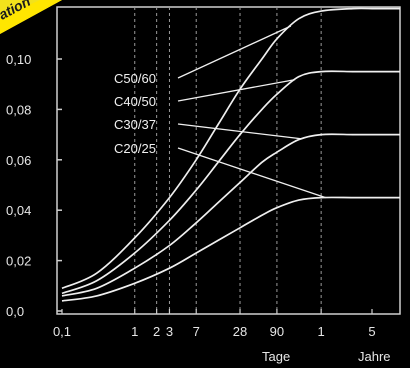 Image resolution: width=410 pixels, height=368 pixels. Describe the element at coordinates (374, 356) in the screenshot. I see `x-unit-years-label: Jahre` at that location.